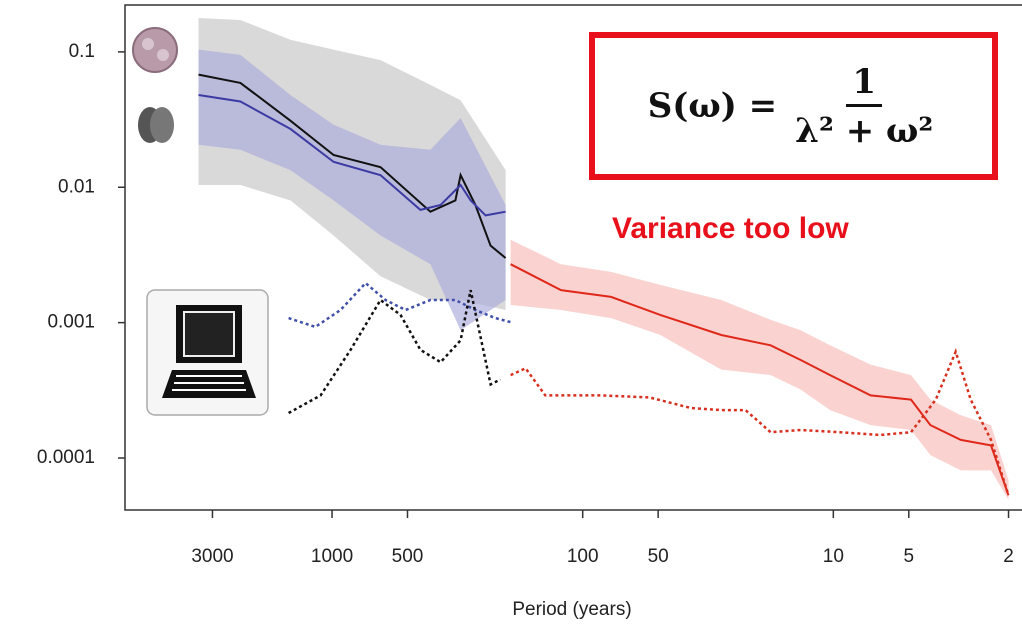 This screenshot has width=1022, height=630. Describe the element at coordinates (583, 556) in the screenshot. I see `x-tick-label: 100` at that location.